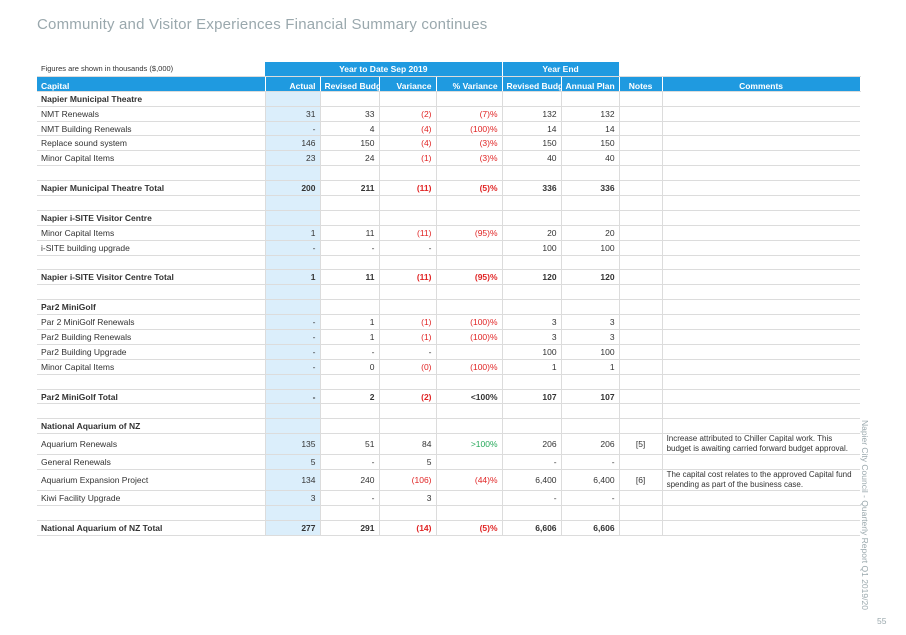 This screenshot has height=635, width=906. I want to click on cell-pct-variance: (100)%, so click(469, 322).